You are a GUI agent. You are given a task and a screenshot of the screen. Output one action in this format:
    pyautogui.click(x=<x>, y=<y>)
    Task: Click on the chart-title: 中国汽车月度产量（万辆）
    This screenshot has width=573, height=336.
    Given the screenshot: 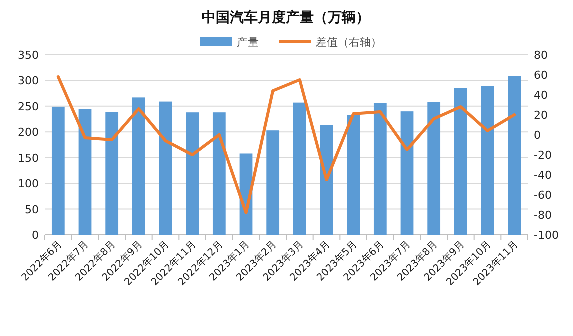 What is the action you would take?
    pyautogui.click(x=286, y=17)
    